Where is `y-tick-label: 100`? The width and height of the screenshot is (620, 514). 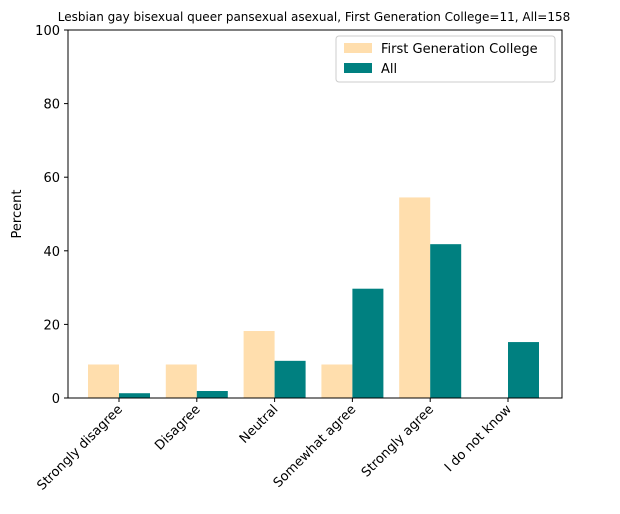
y-tick-label: 100 is located at coordinates (47, 31).